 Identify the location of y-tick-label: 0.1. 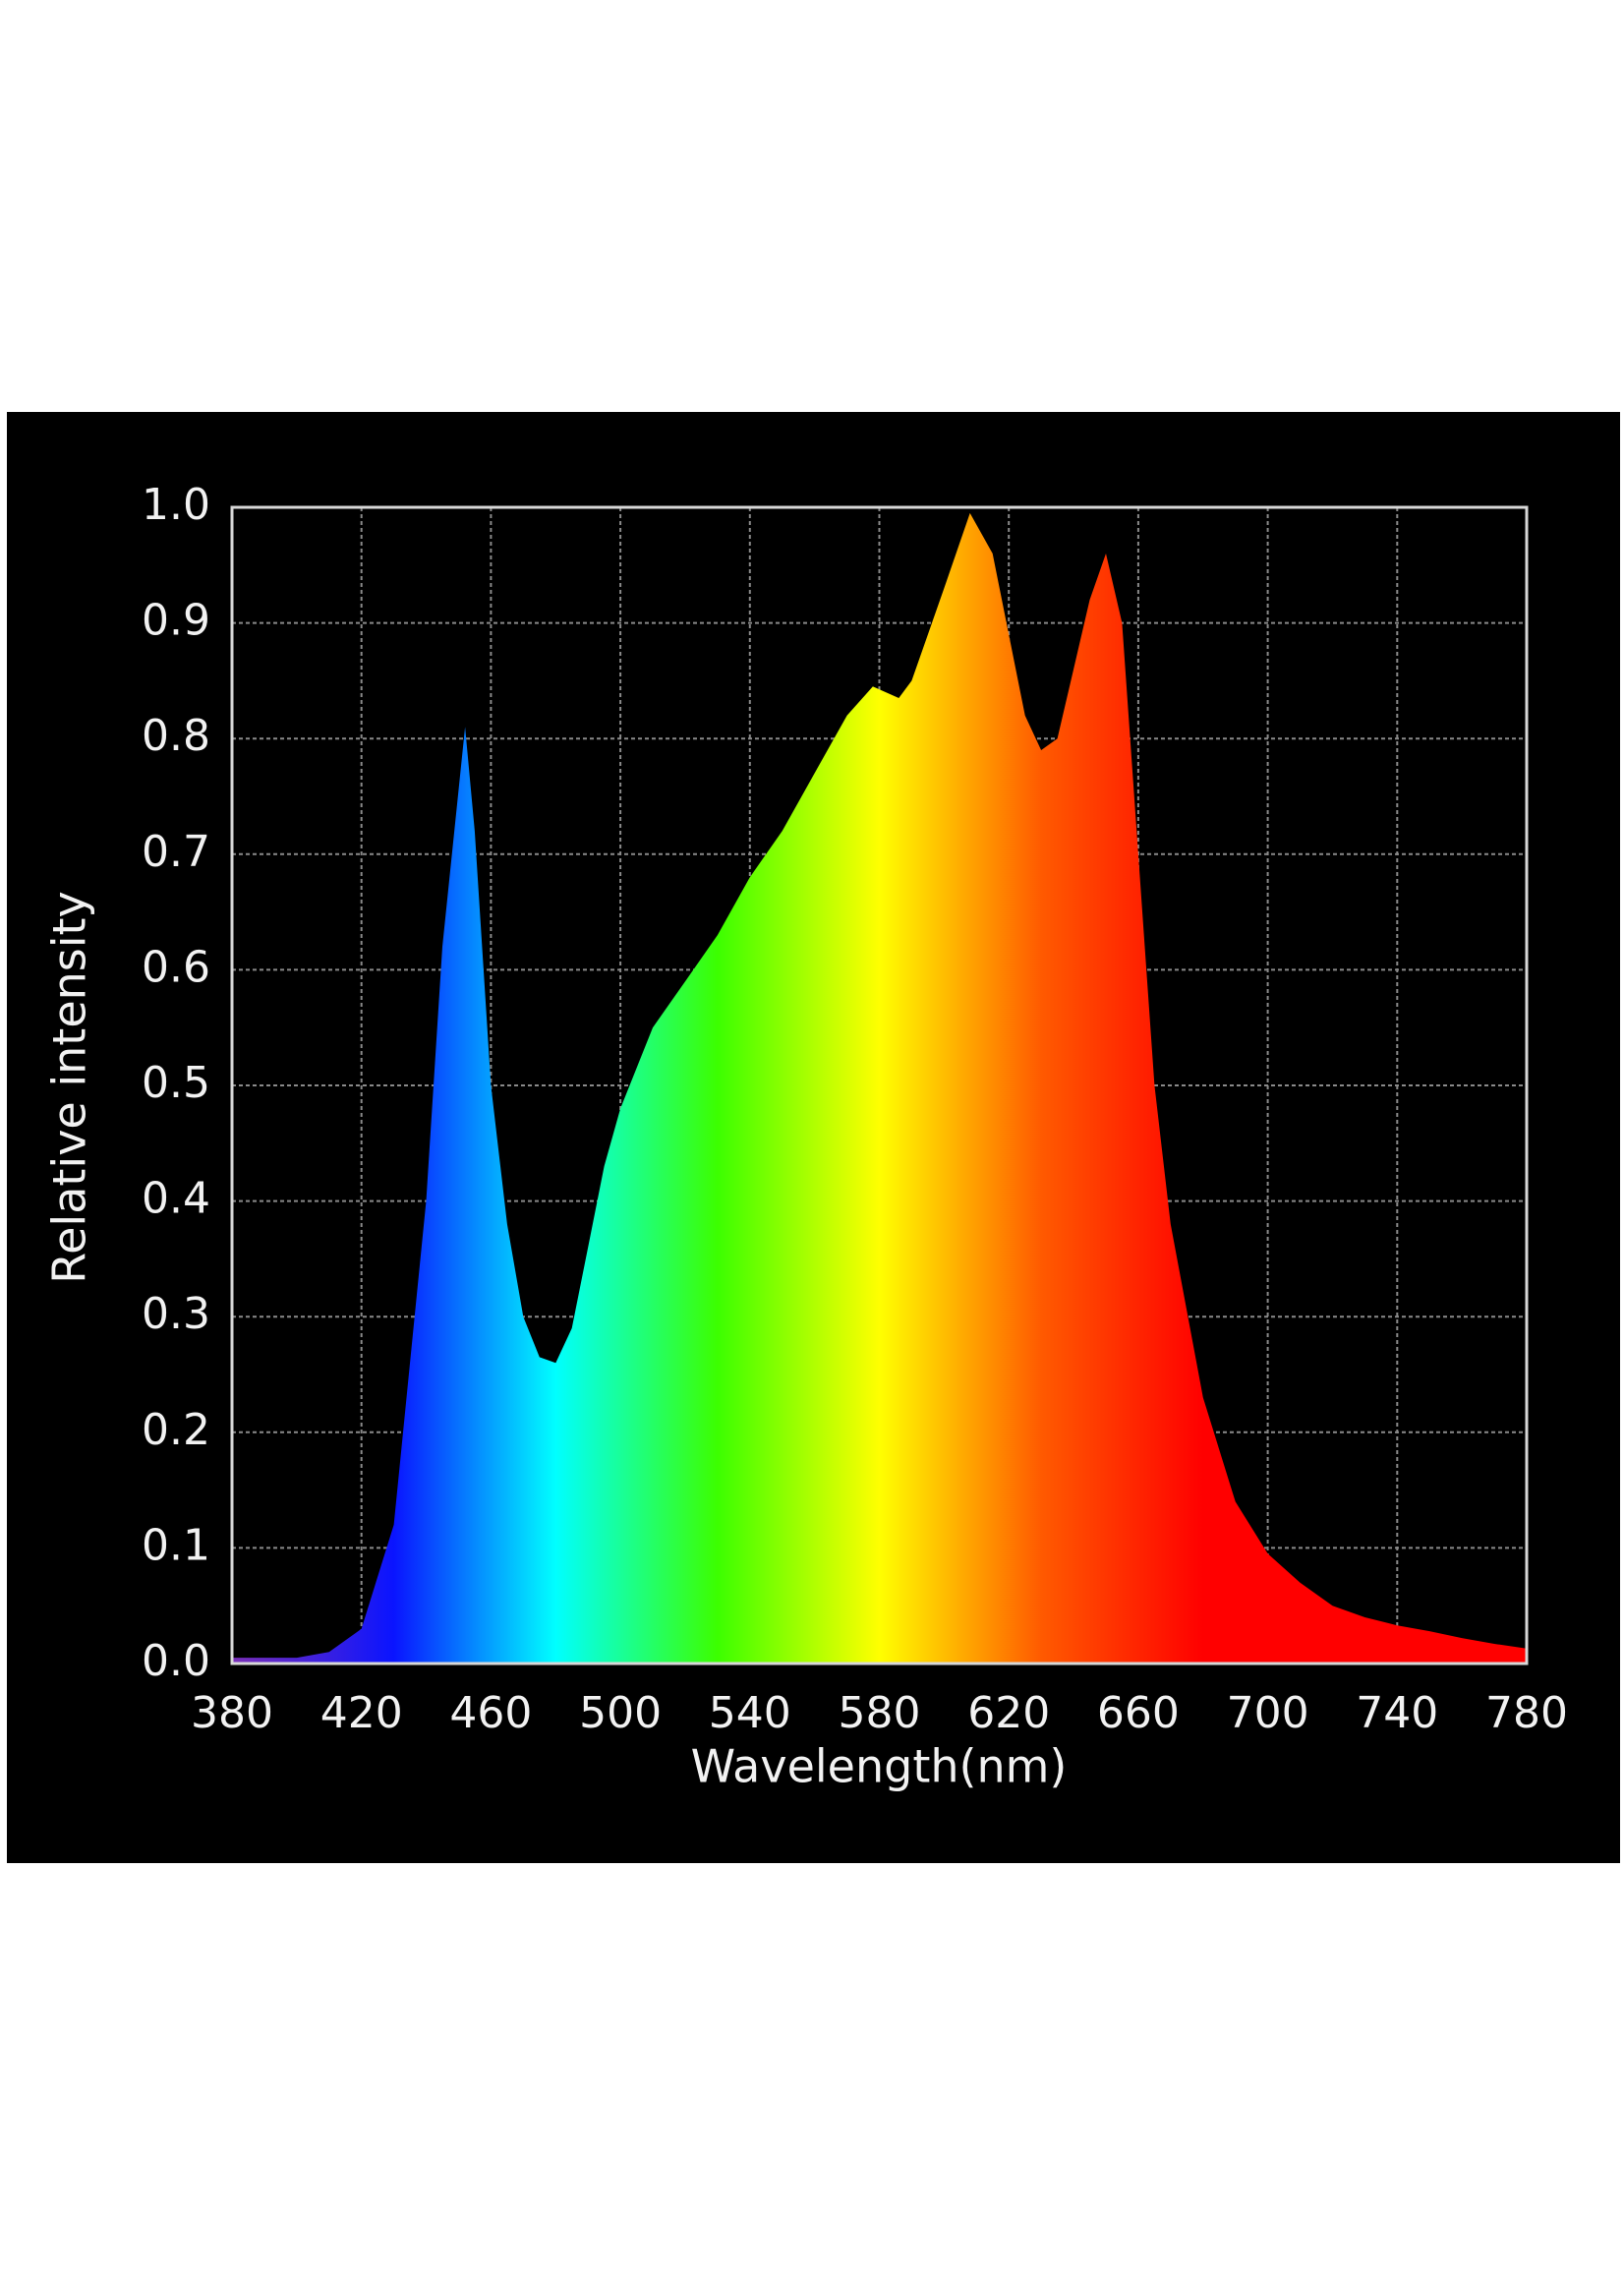
(176, 1545).